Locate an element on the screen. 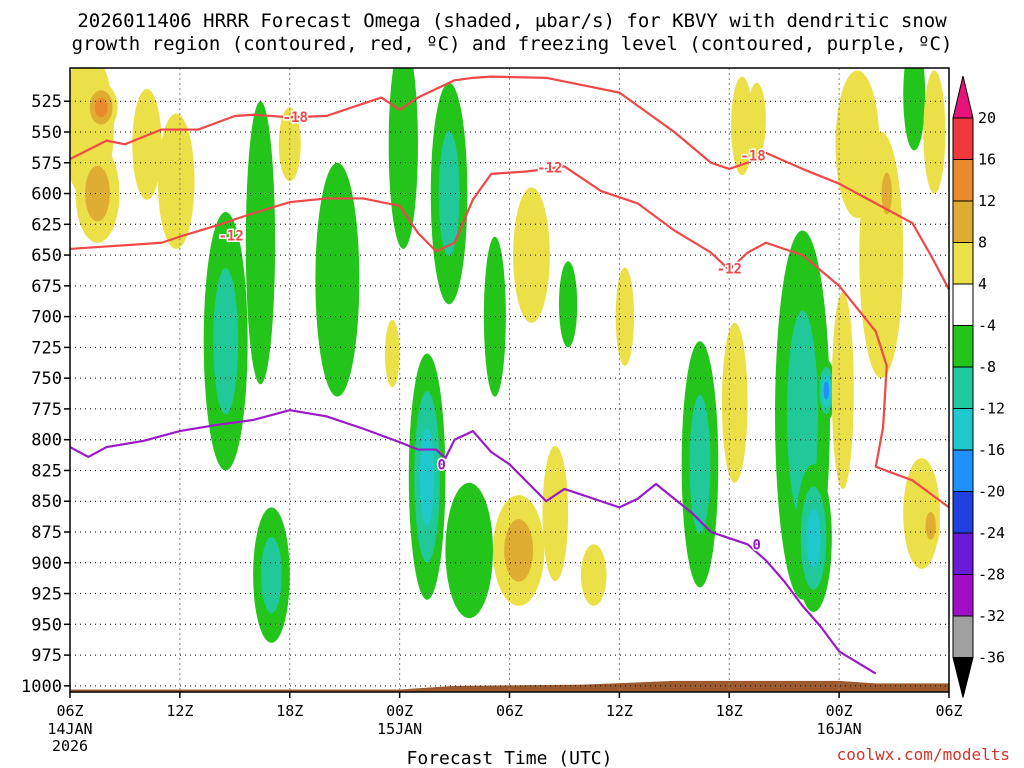 The height and width of the screenshot is (768, 1024). x-tick-date-3: 15JAN is located at coordinates (399, 729).